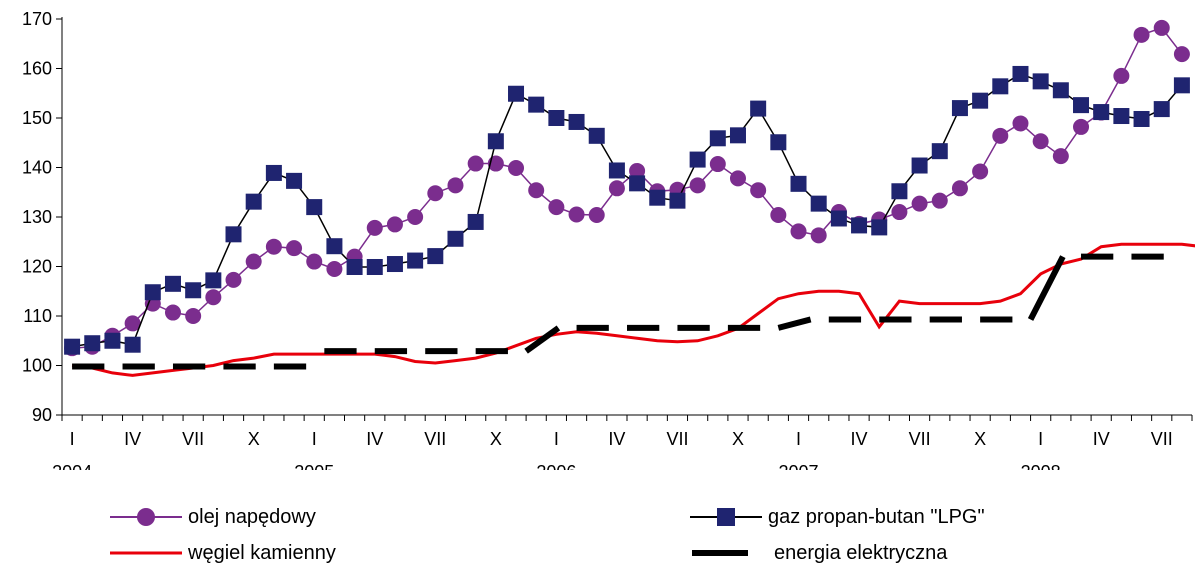 This screenshot has height=566, width=1195. What do you see at coordinates (496, 439) in the screenshot?
I see `x-month-label: X` at bounding box center [496, 439].